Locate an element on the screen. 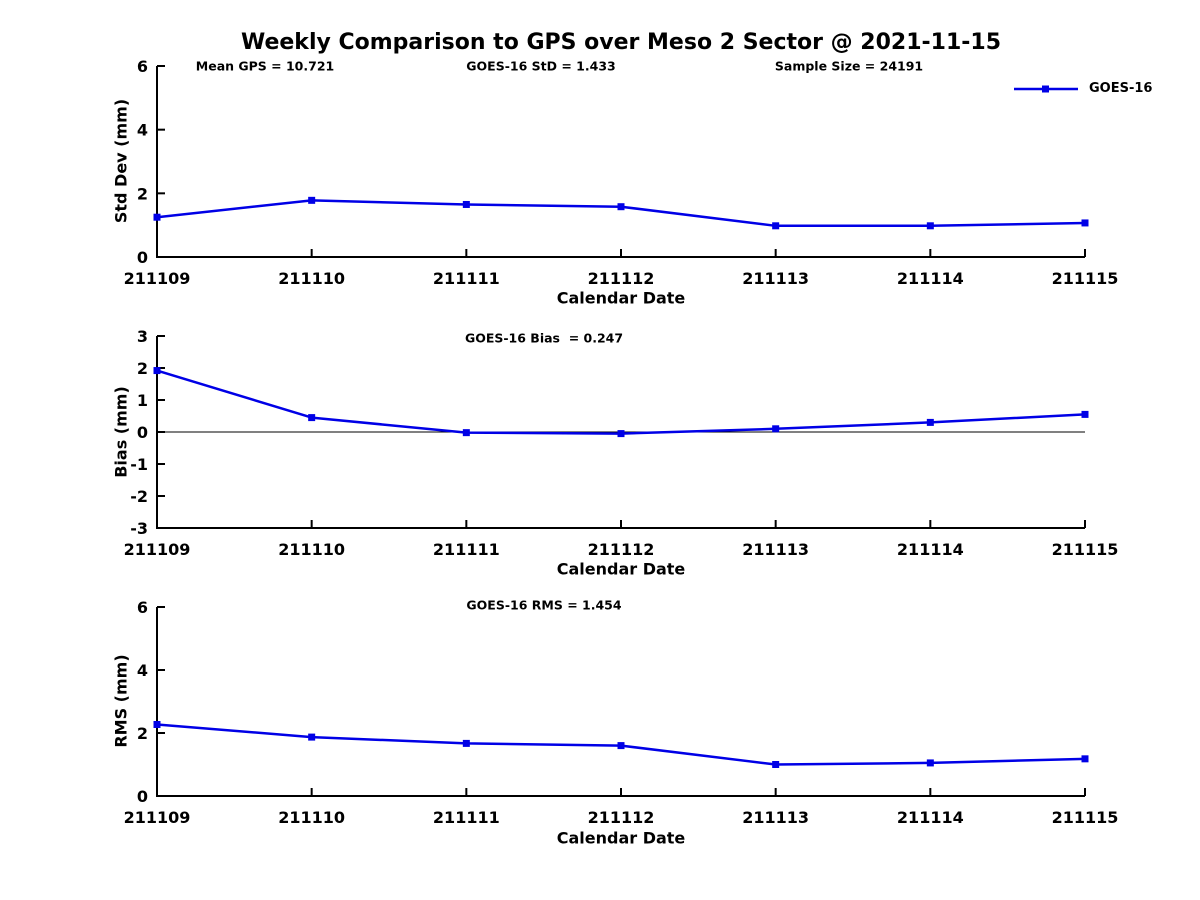 The width and height of the screenshot is (1200, 900). legend-marker is located at coordinates (1045, 88).